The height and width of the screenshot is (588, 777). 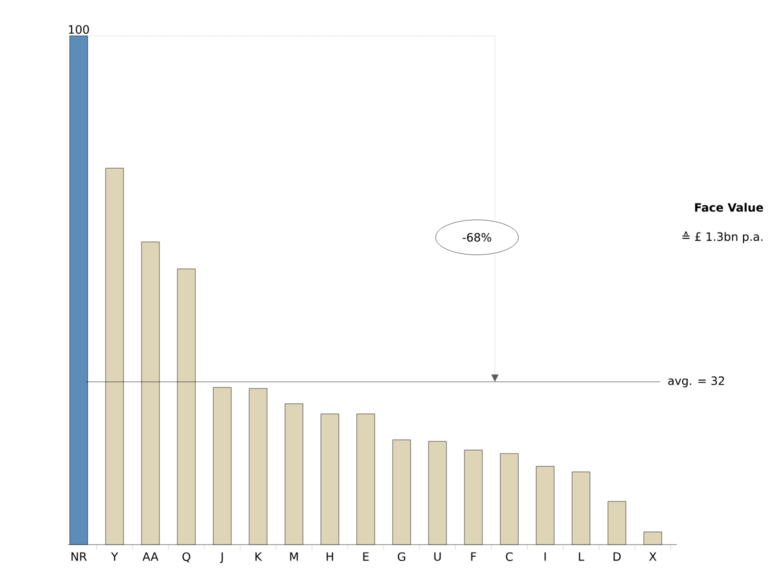 I want to click on x-tick-label: G, so click(x=402, y=557).